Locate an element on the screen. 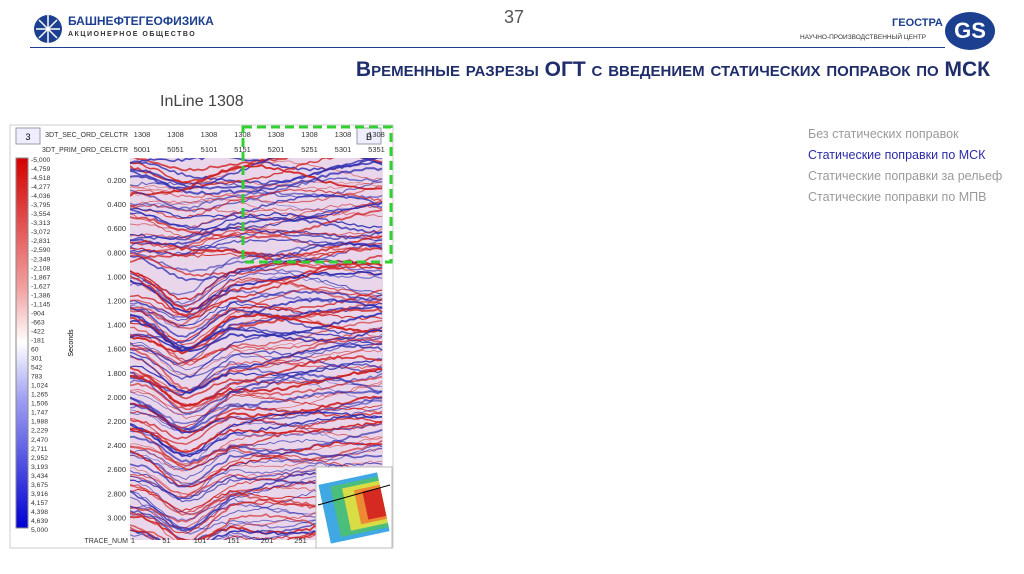  time-tick: 2.400 is located at coordinates (116, 445).